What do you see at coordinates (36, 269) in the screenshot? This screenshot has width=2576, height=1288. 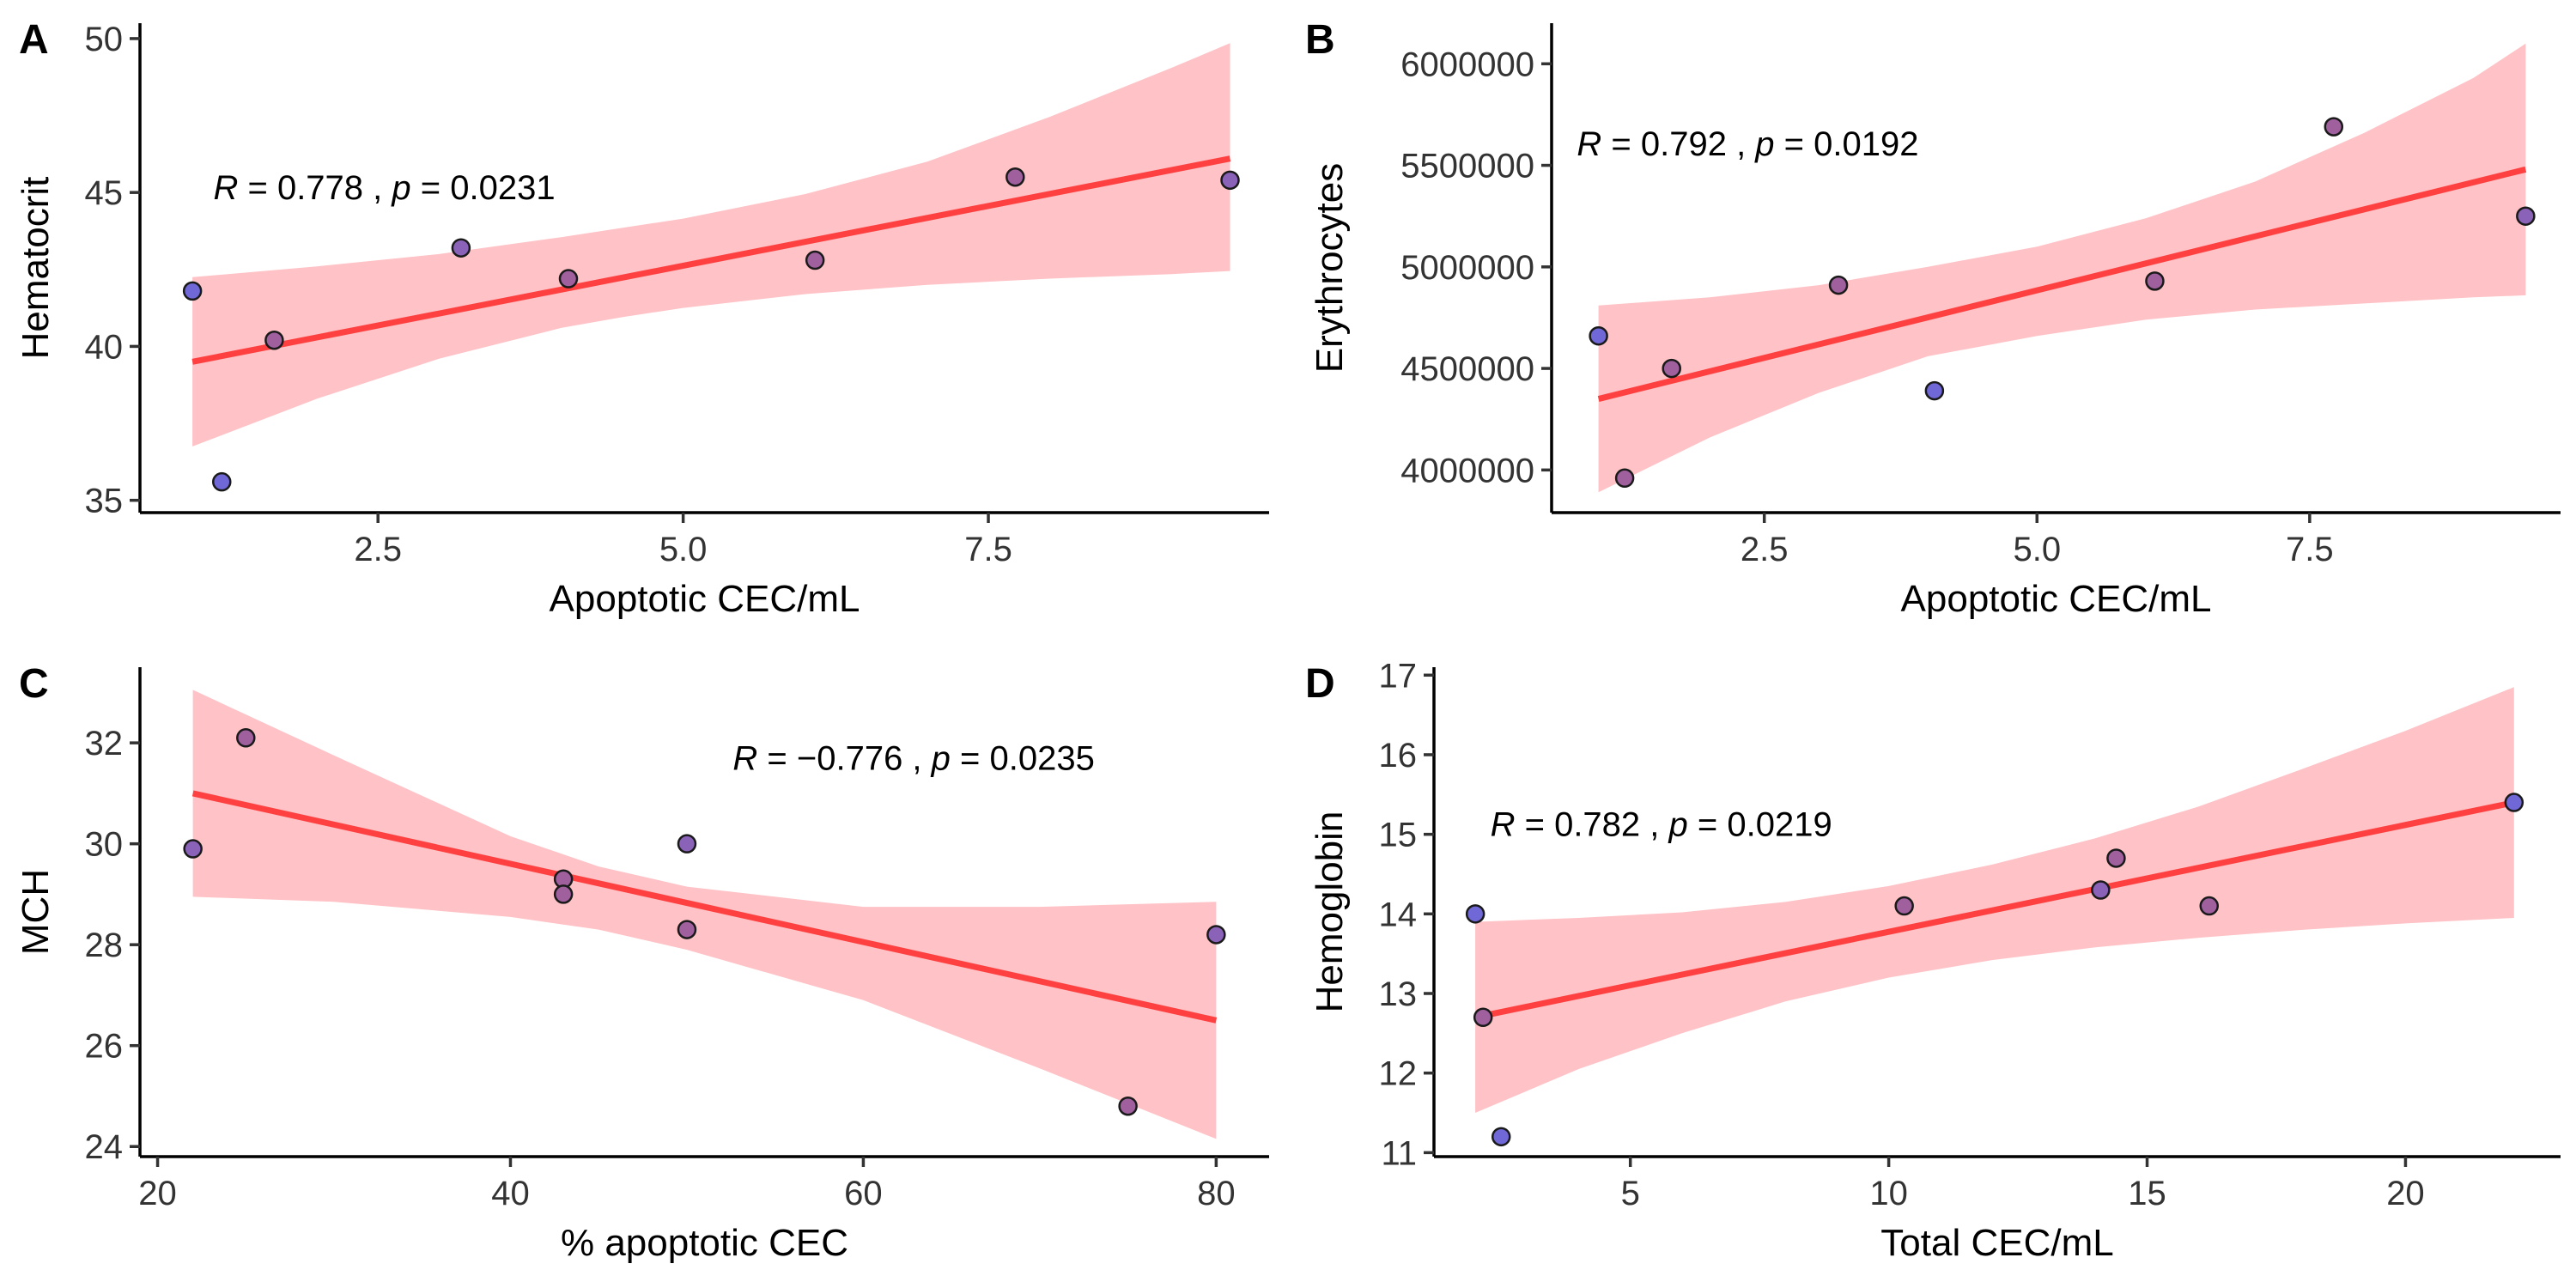 I see `y-axis-title: Hematocrit` at bounding box center [36, 269].